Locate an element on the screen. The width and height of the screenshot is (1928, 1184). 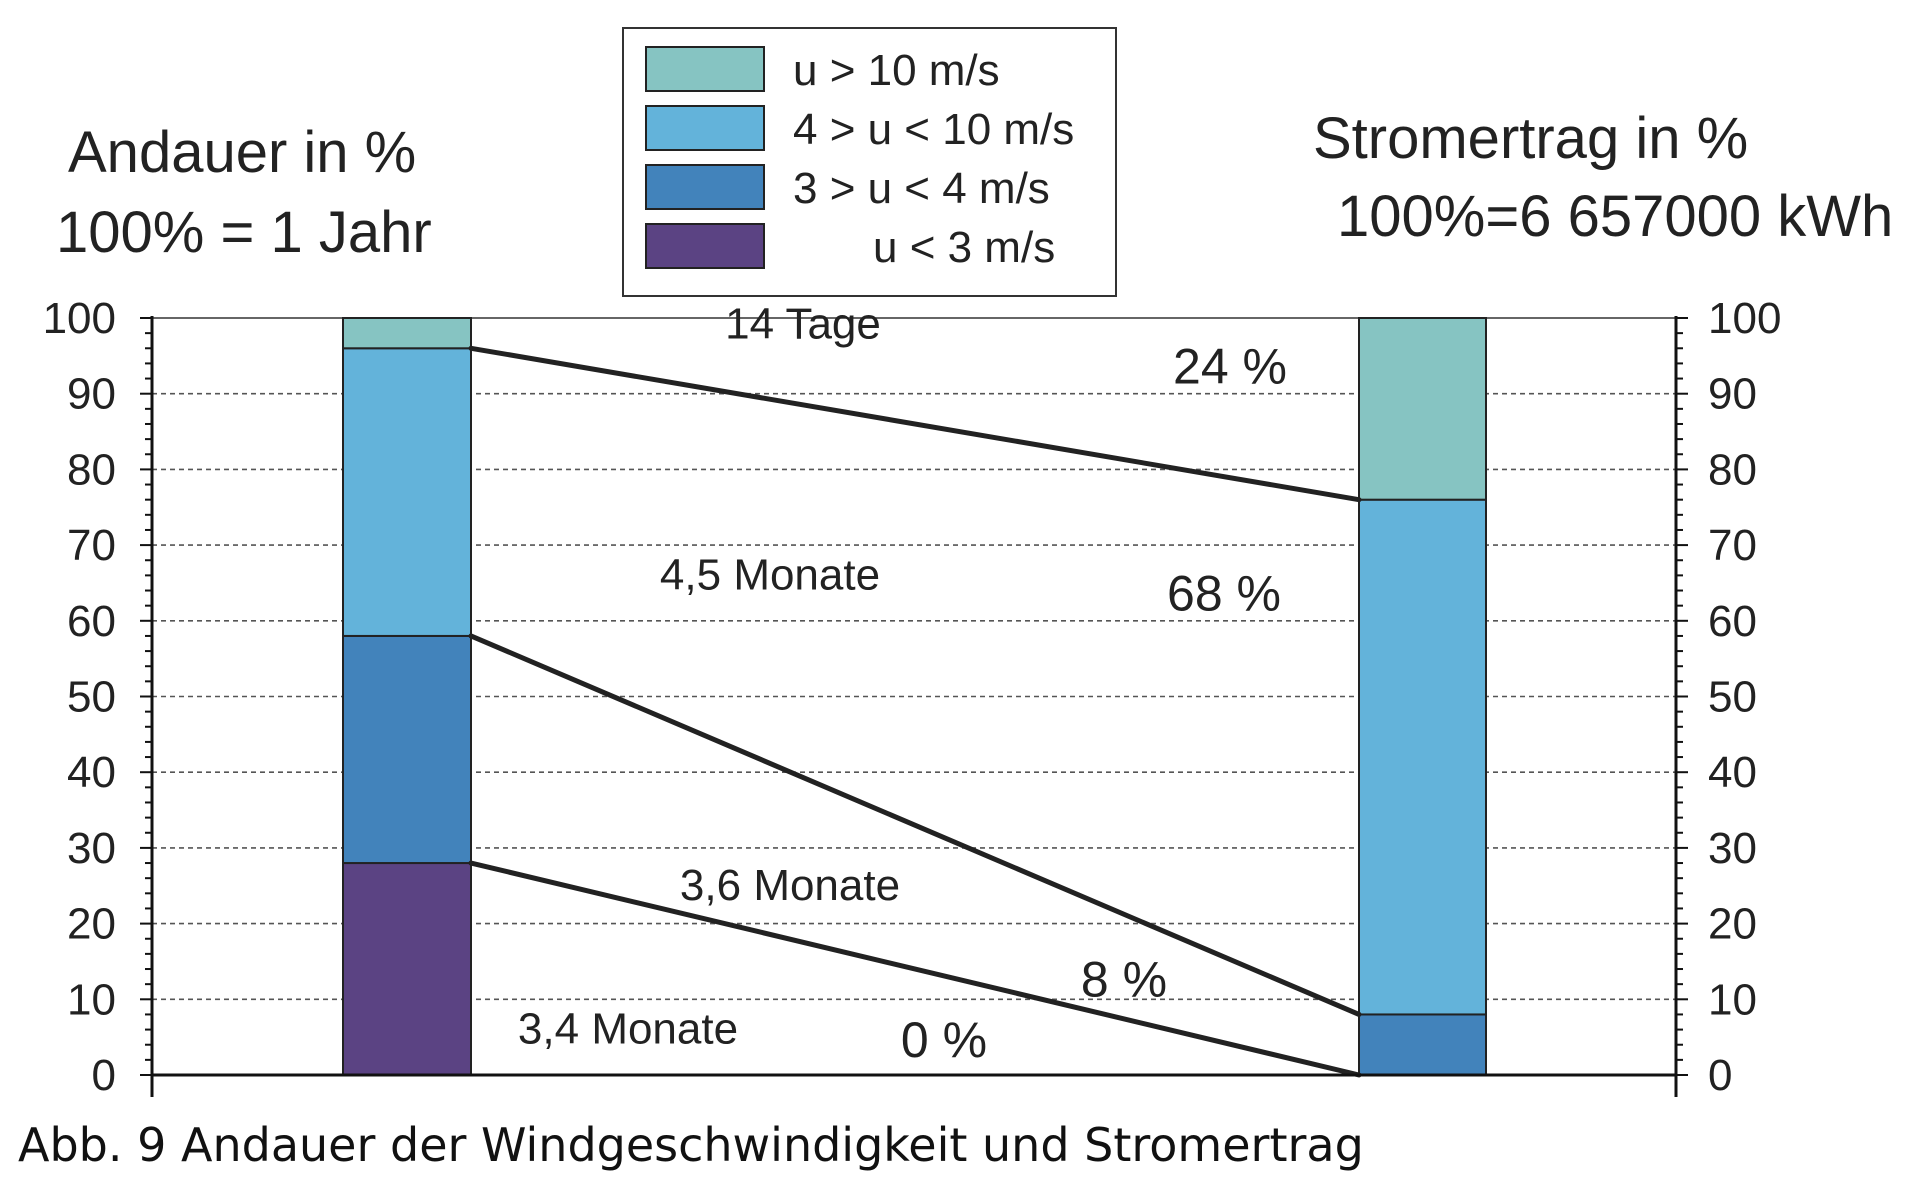
right-tick-label: 30 is located at coordinates (1732, 848).